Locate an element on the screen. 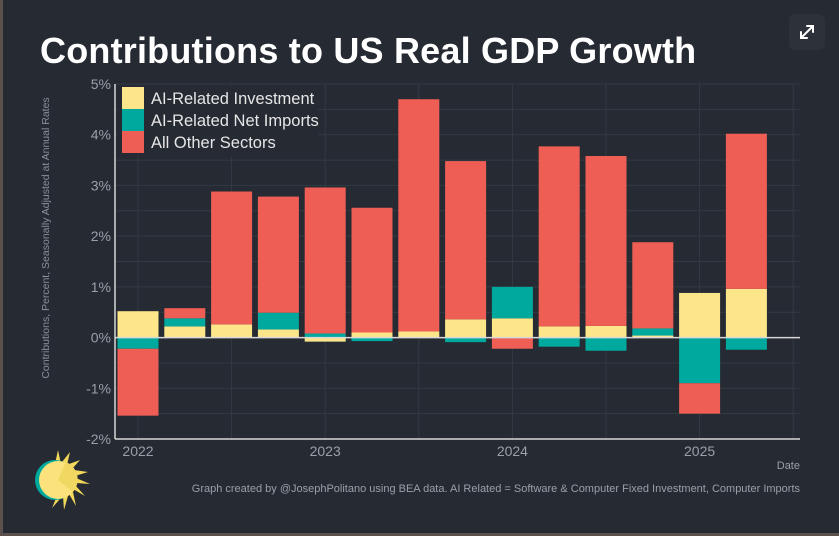 The image size is (839, 536). y-tick-label: 5% is located at coordinates (101, 84).